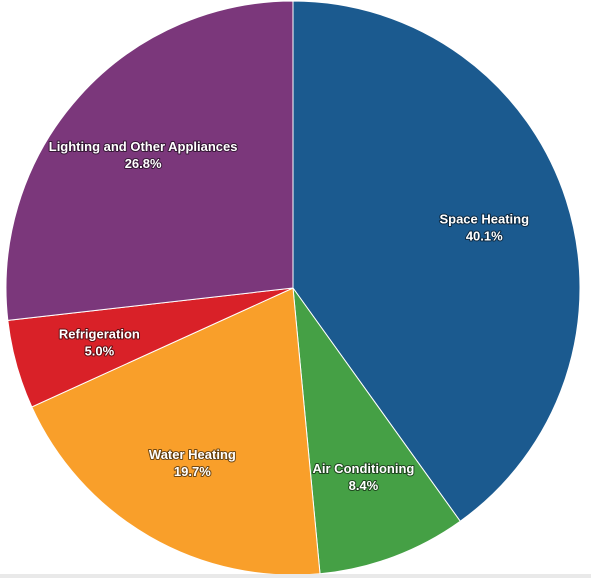  Describe the element at coordinates (192, 454) in the screenshot. I see `slice-label-water-heating: Water Heating` at that location.